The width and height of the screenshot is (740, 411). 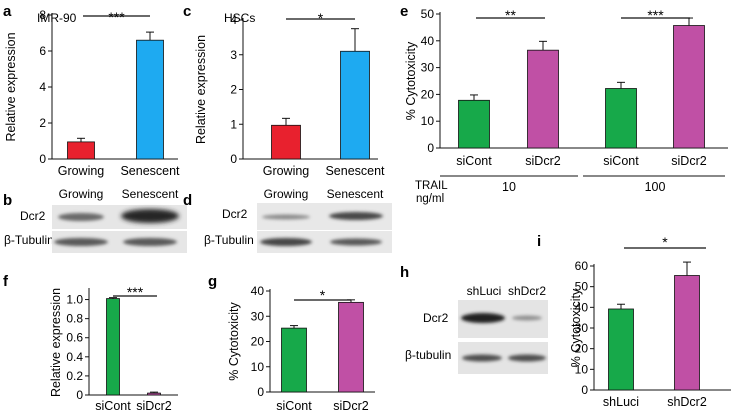 I want to click on blot-d-band-tubulin-senescent, so click(x=356, y=242).